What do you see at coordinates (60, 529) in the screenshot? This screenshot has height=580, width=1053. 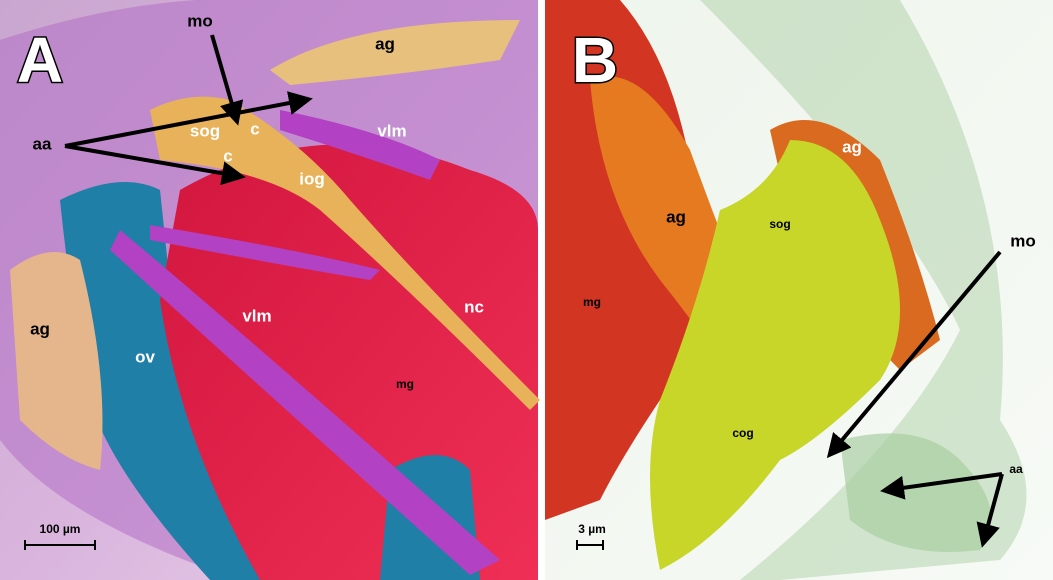 I see `scale-label: 100 µm` at bounding box center [60, 529].